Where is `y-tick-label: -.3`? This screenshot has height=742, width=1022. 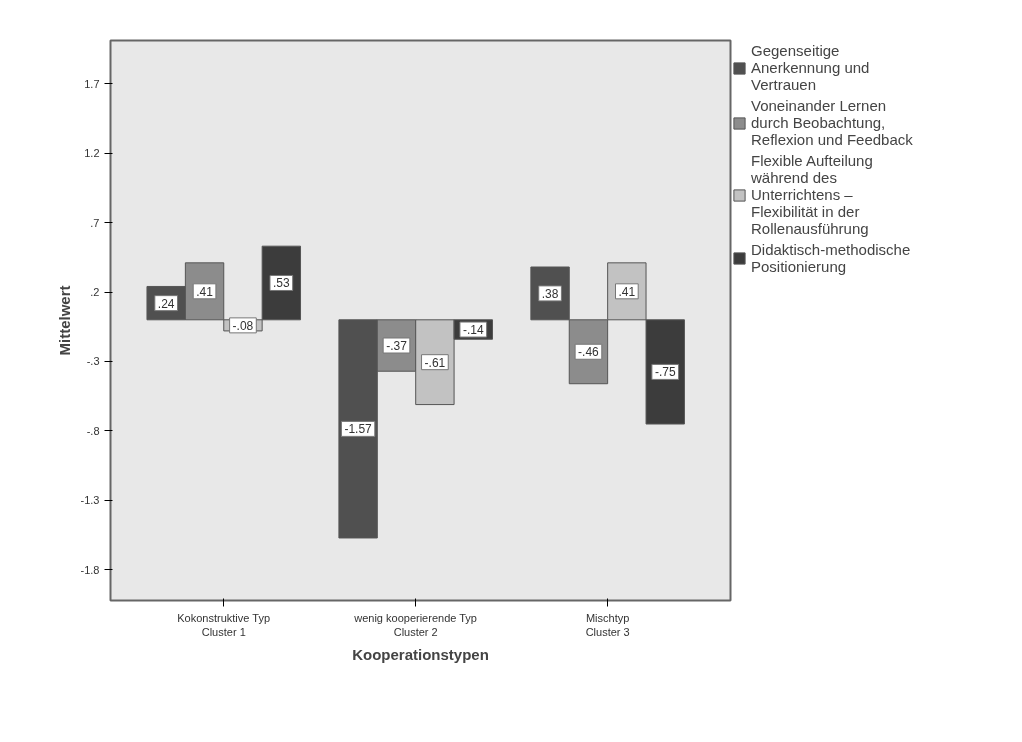 y-tick-label: -.3 is located at coordinates (93, 361).